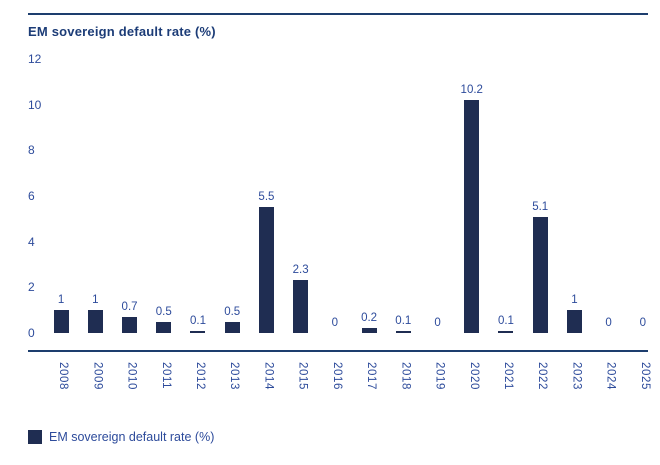  Describe the element at coordinates (268, 376) in the screenshot. I see `x-axis-tick-label: 2014` at that location.